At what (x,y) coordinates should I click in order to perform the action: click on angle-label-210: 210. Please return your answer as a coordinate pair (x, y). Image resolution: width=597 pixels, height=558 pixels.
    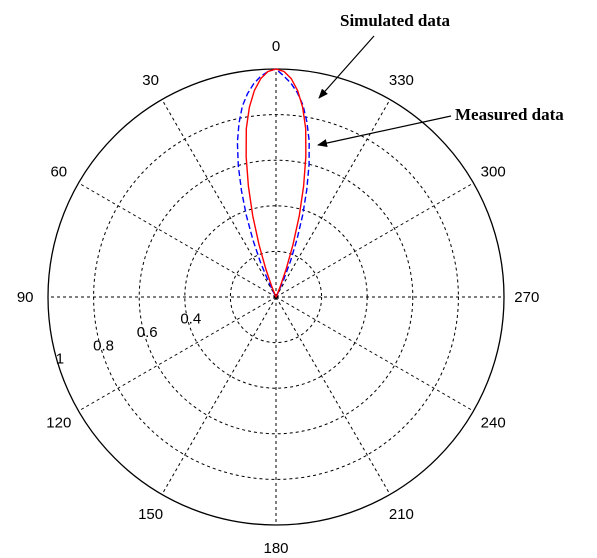
    Looking at the image, I should click on (401, 514).